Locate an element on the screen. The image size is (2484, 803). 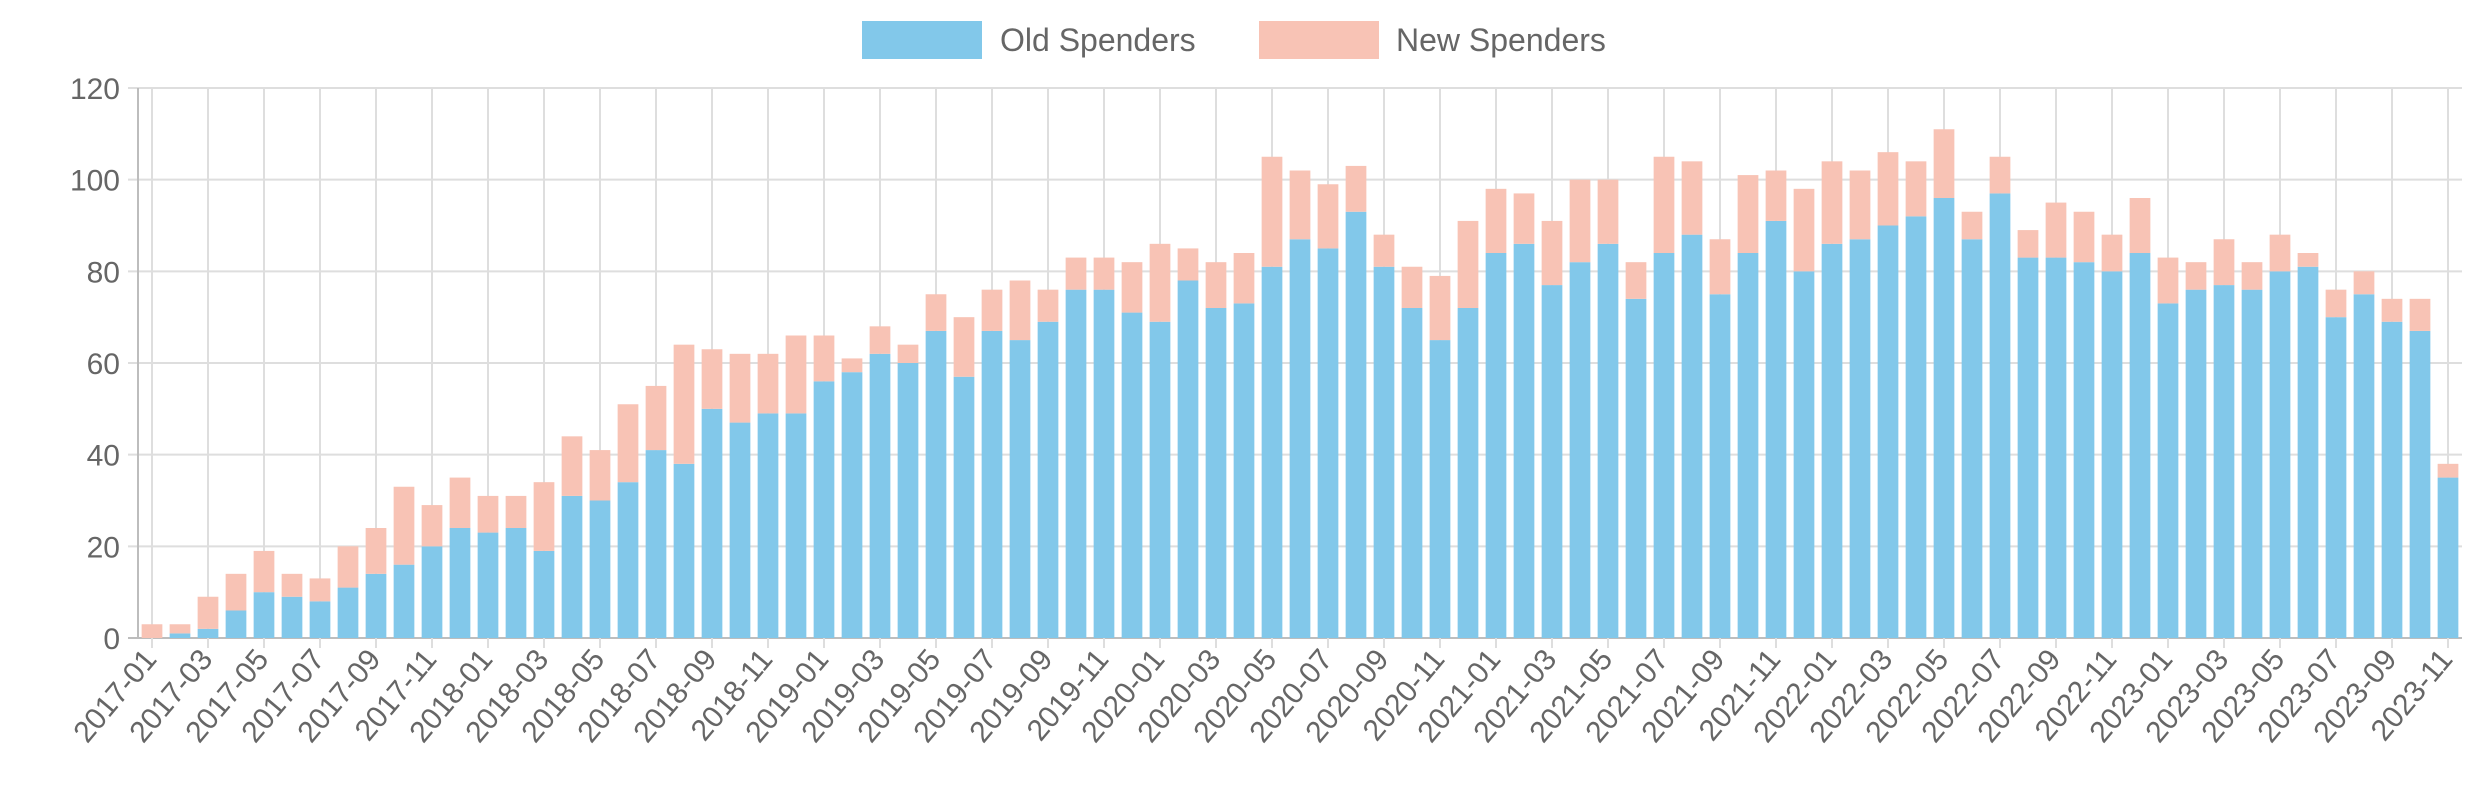
y-tick-label: 40 is located at coordinates (103, 456).